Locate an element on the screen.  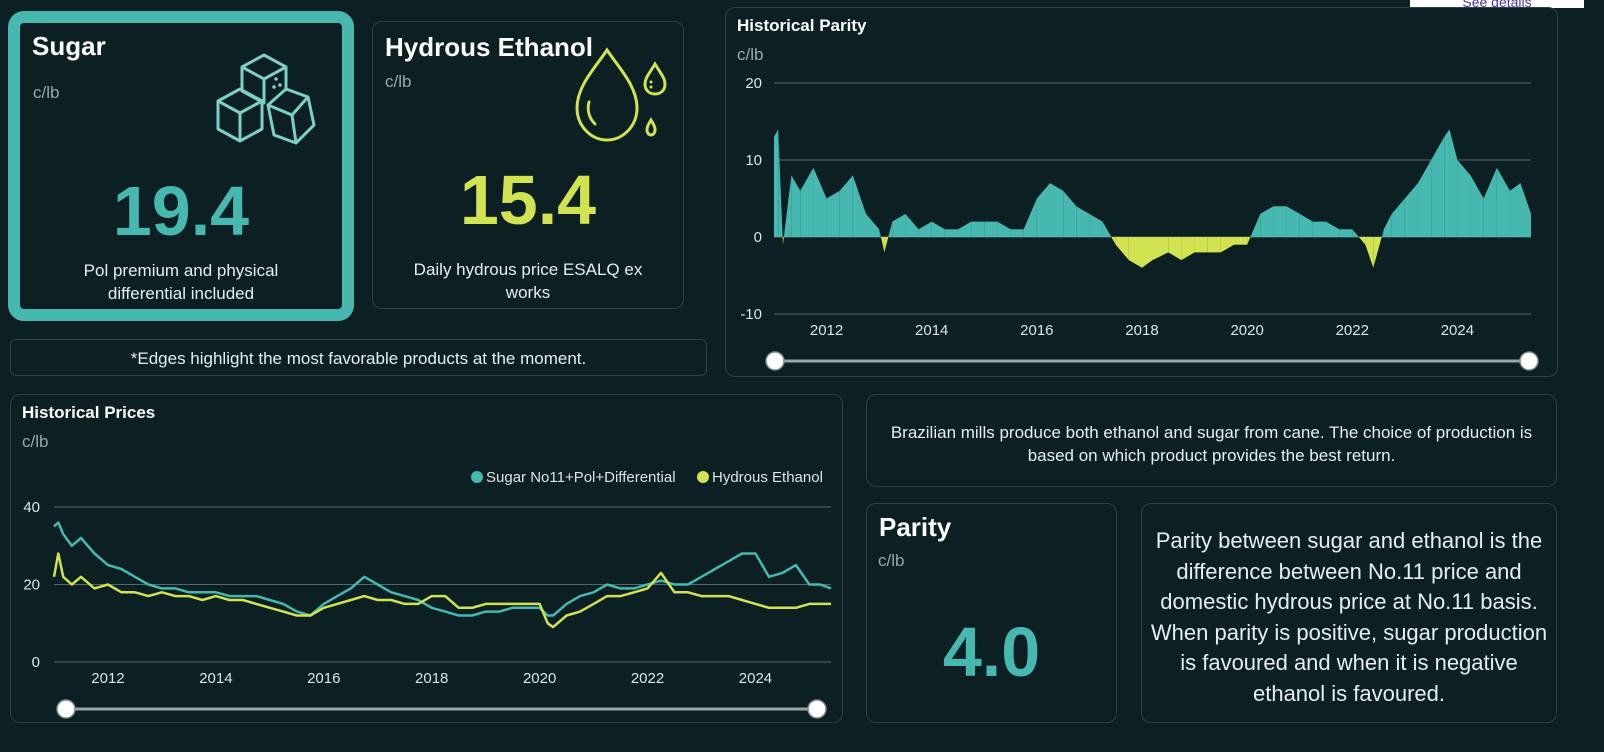
sugar-value: 19.4 is located at coordinates (181, 211).